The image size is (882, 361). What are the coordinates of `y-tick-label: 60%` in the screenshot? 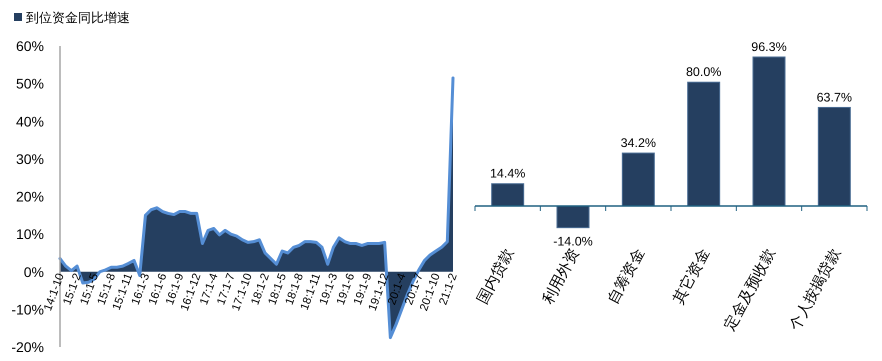 It's located at (30, 46).